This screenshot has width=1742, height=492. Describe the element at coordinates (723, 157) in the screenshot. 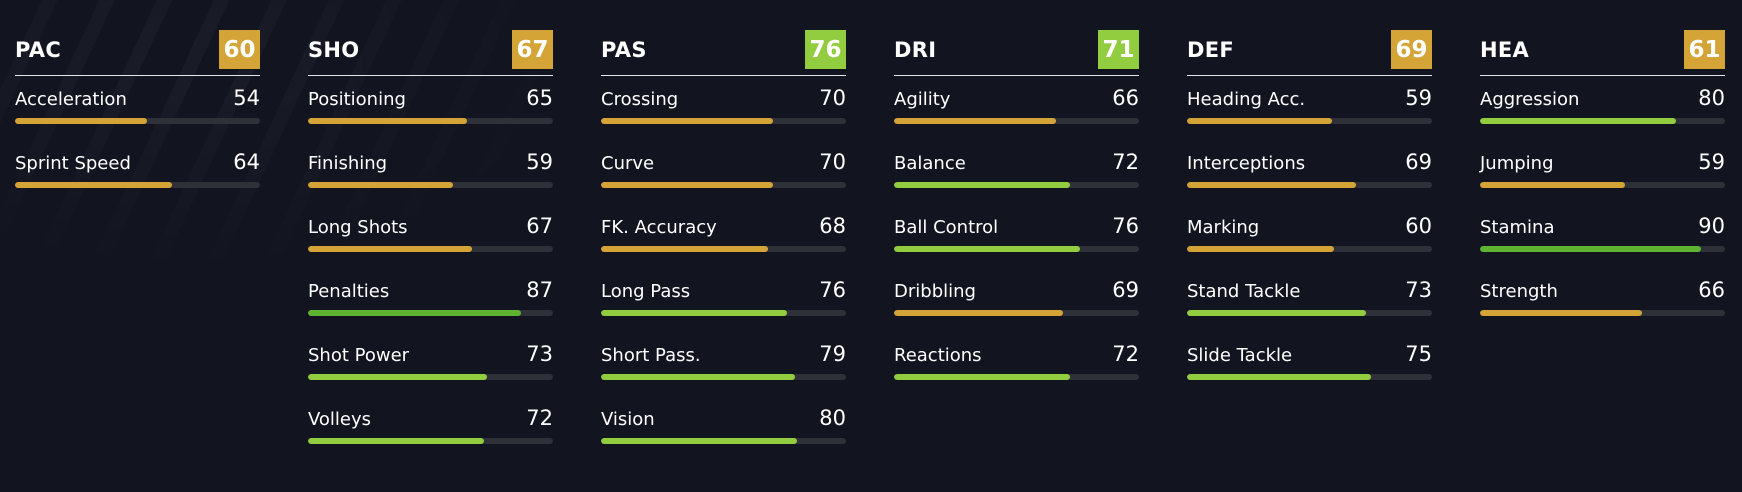

I see `stat-row: Curve 70` at that location.